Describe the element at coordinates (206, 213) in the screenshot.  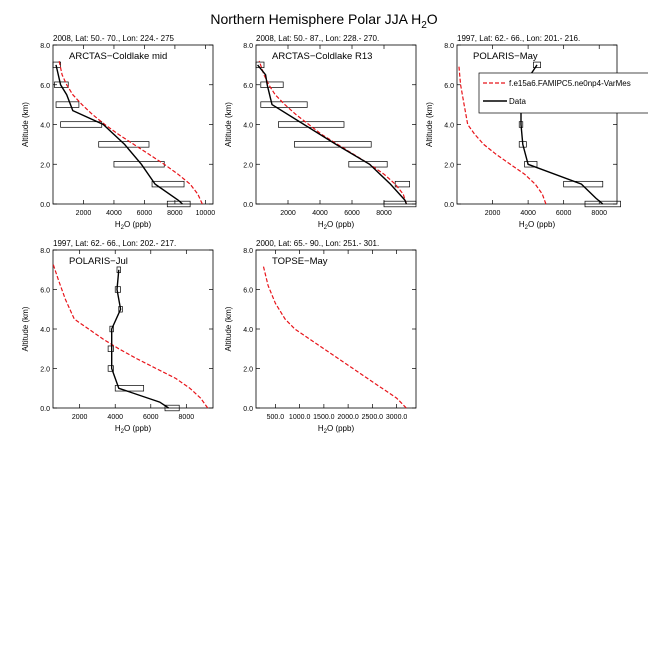
I see `x-tick-label: 10000` at that location.